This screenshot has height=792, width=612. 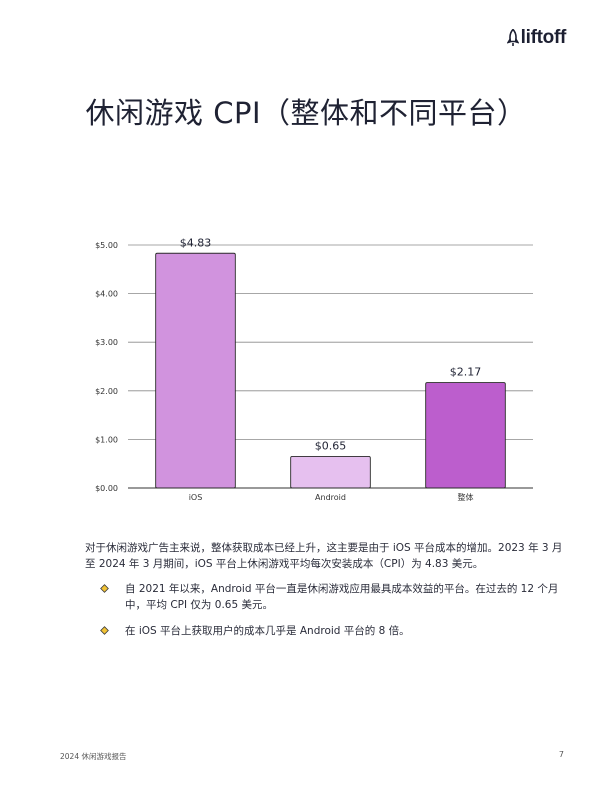 What do you see at coordinates (512, 38) in the screenshot?
I see `rocket-icon` at bounding box center [512, 38].